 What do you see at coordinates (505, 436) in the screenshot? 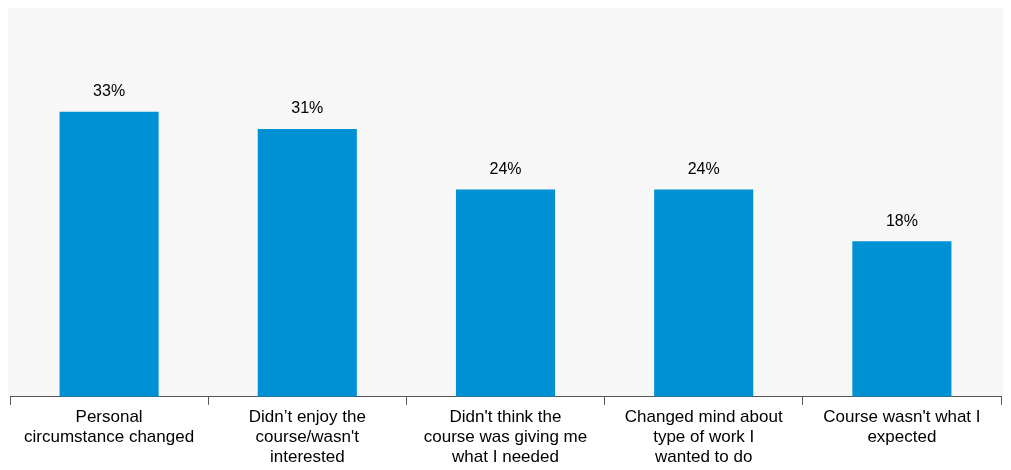
I see `x-tick-label: Didn't think the course was giving me what I needed` at bounding box center [505, 436].